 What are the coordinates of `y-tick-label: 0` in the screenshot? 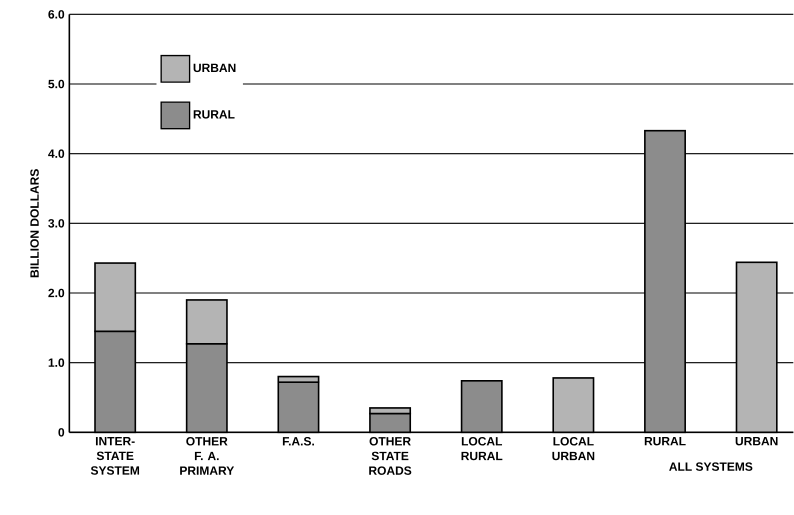 It's located at (61, 432).